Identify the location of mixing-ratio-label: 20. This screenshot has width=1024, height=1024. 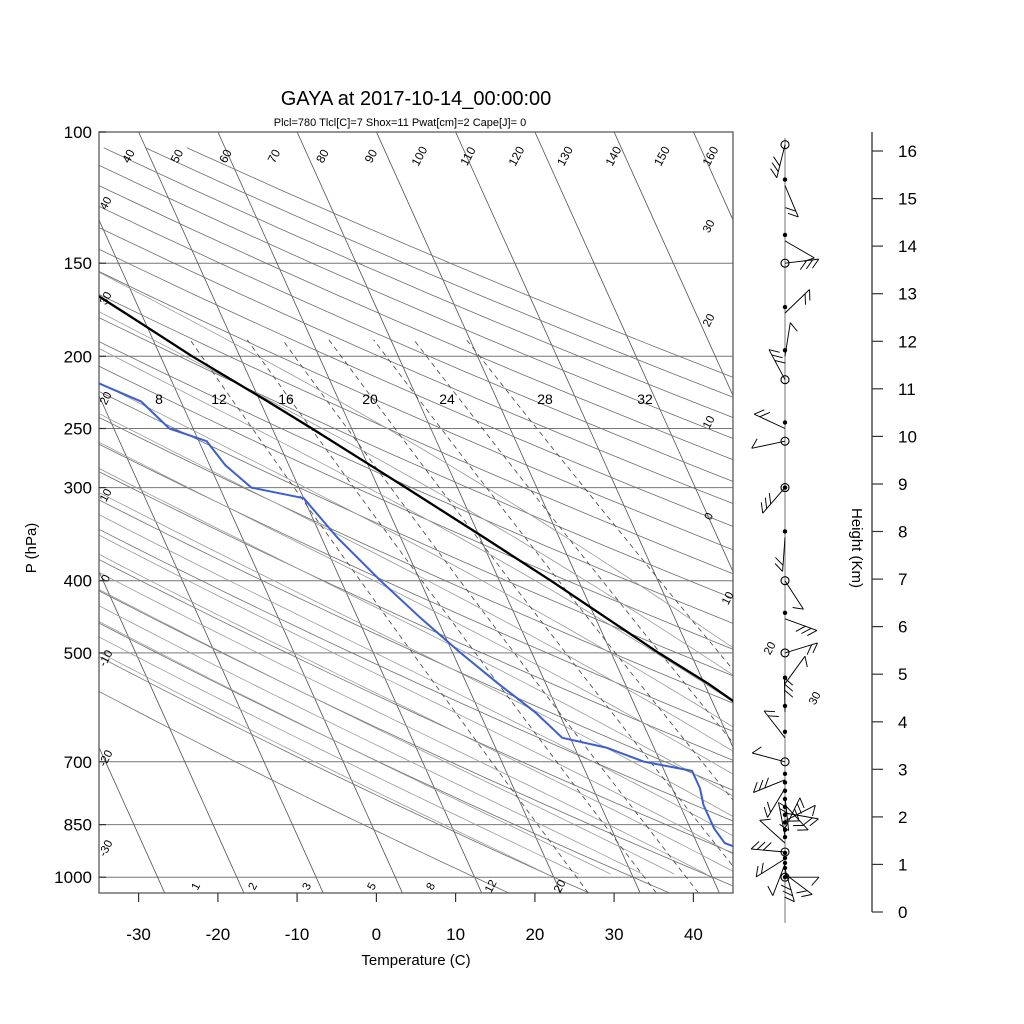
(560, 886).